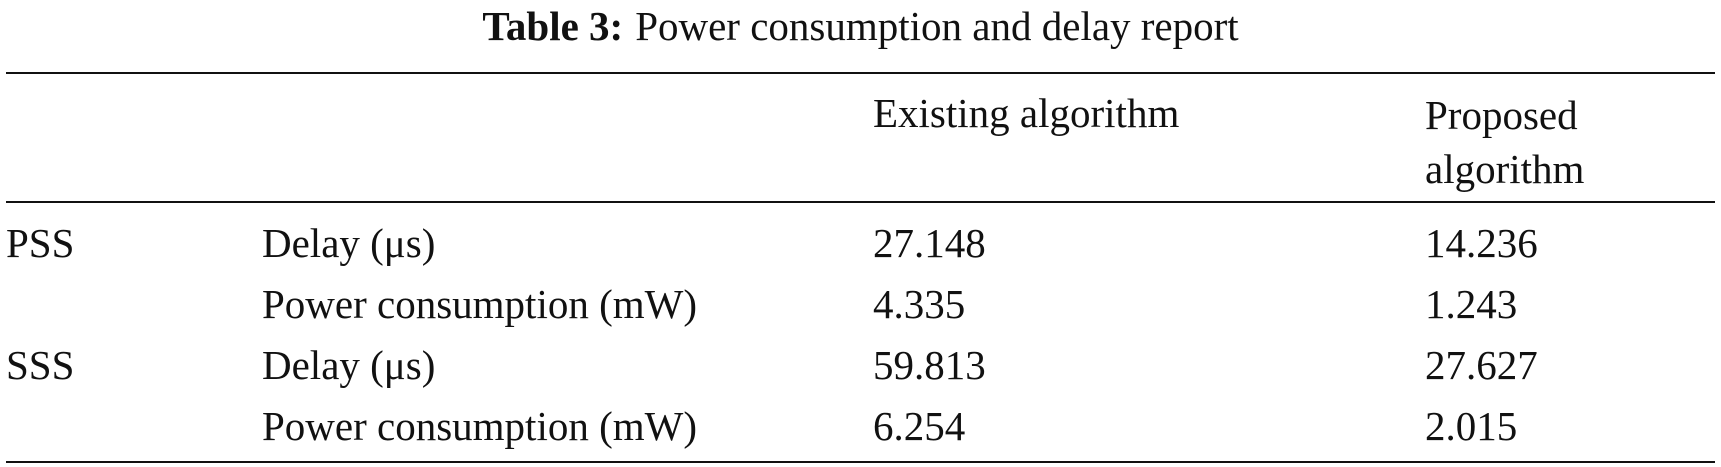 The width and height of the screenshot is (1721, 467). I want to click on table-bottom-rule, so click(860, 462).